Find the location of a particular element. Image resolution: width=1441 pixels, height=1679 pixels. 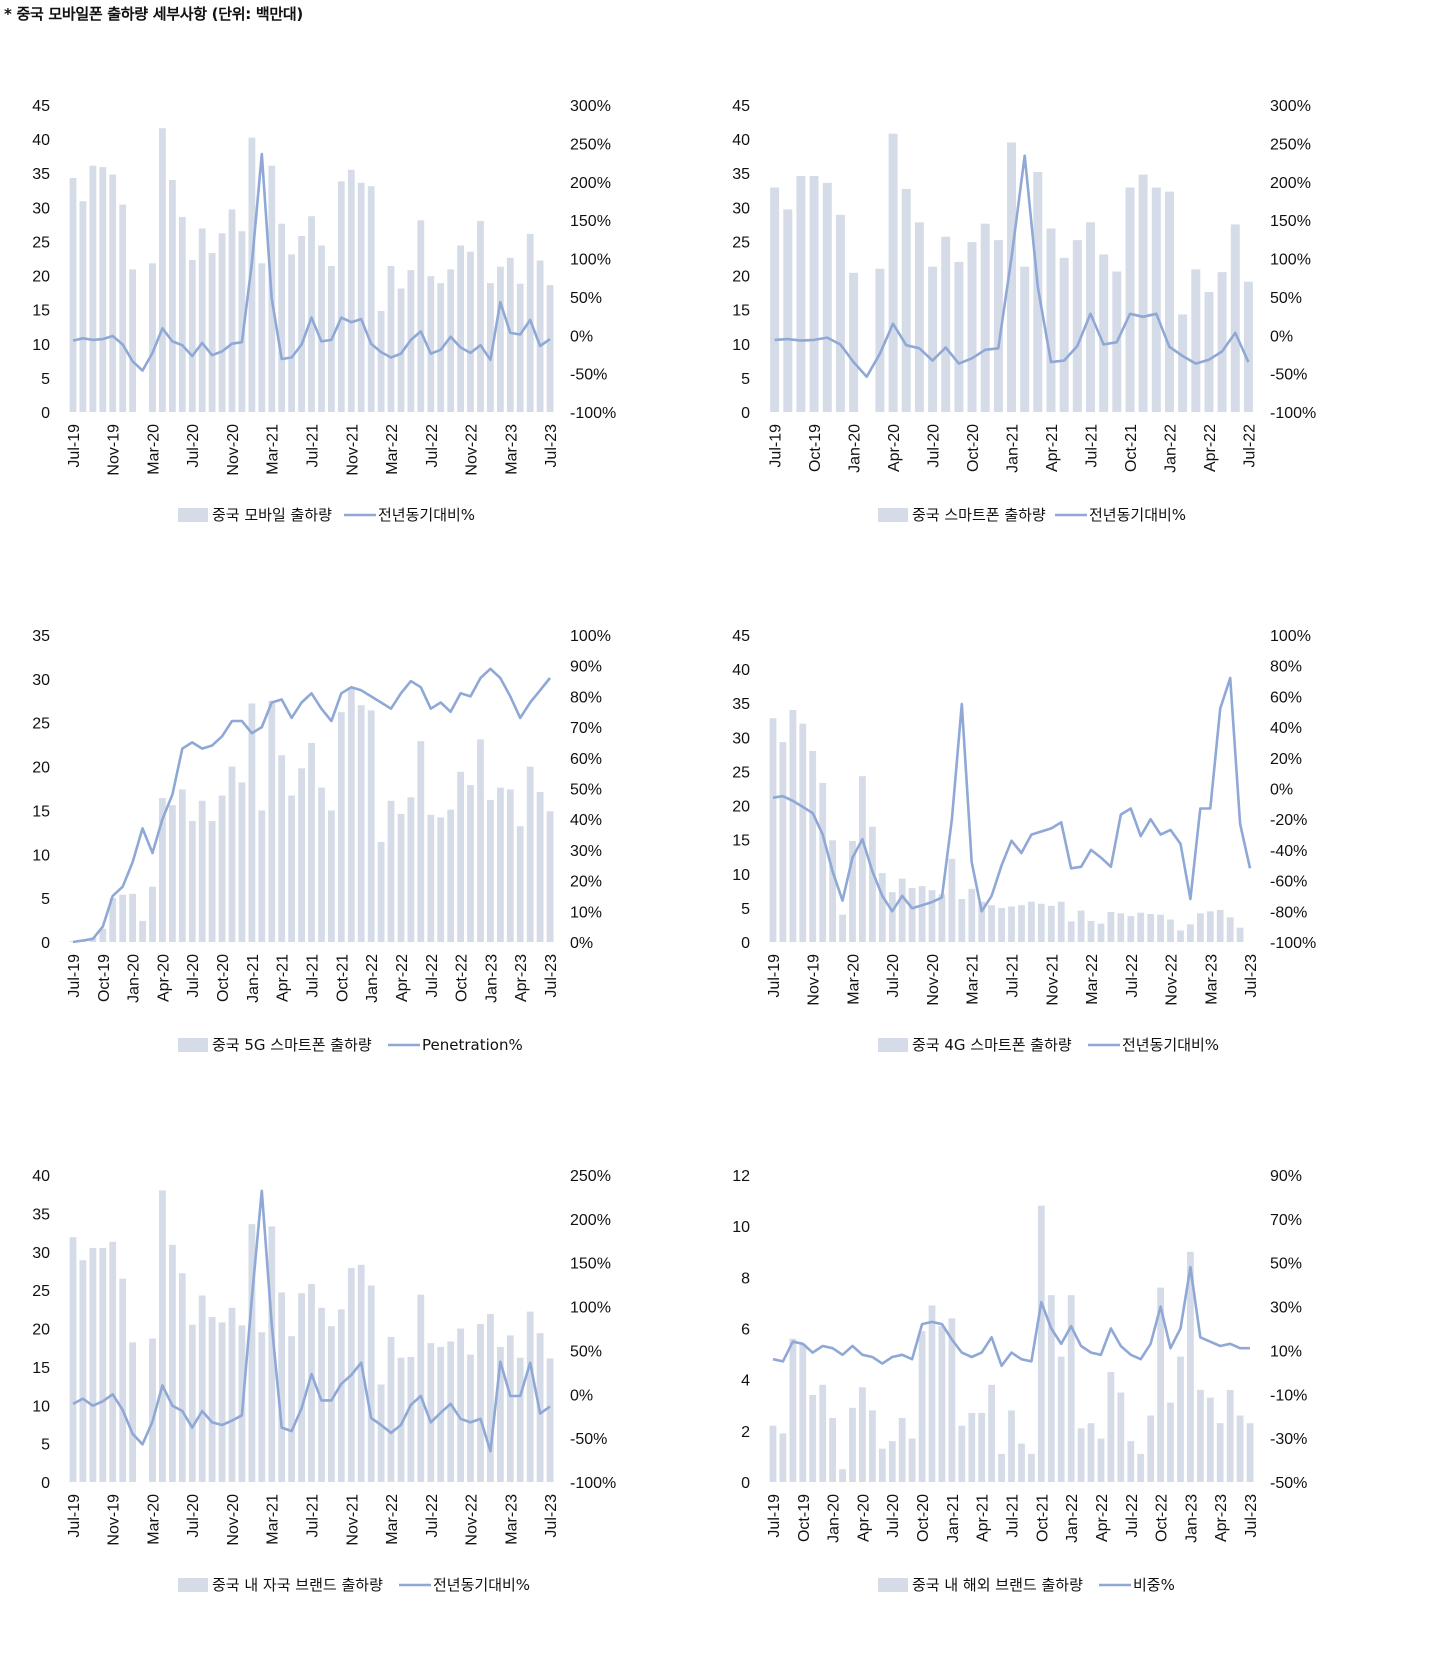

left-axis-tick-label: 10 is located at coordinates (741, 345).